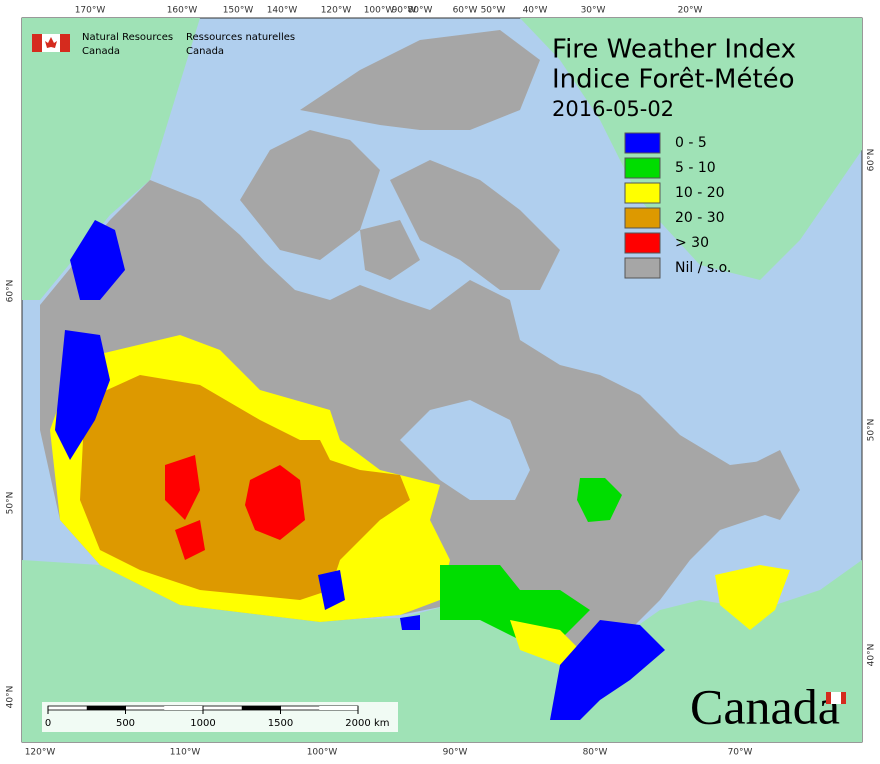  What do you see at coordinates (613, 109) in the screenshot?
I see `date: 2016-05-02` at bounding box center [613, 109].